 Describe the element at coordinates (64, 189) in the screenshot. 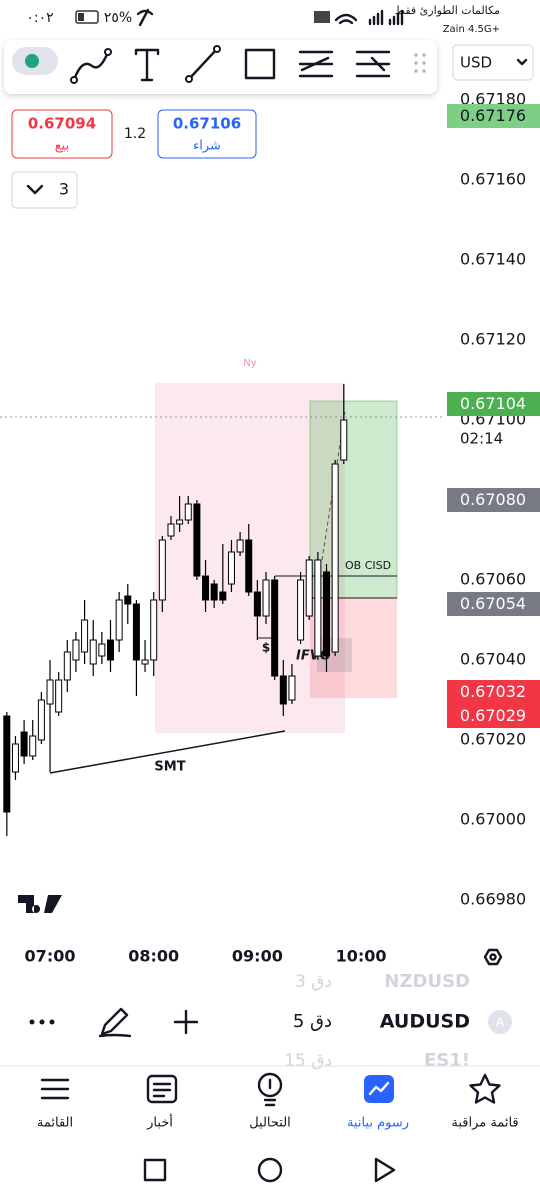

I see `quantity: 3` at that location.